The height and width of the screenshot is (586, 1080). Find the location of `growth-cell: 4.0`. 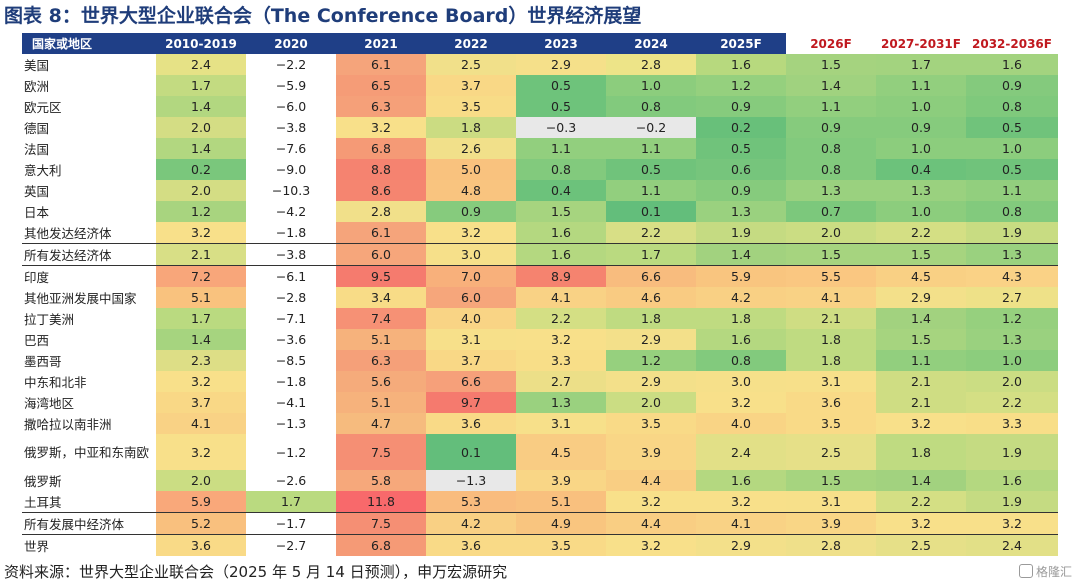

growth-cell: 4.0 is located at coordinates (471, 318).